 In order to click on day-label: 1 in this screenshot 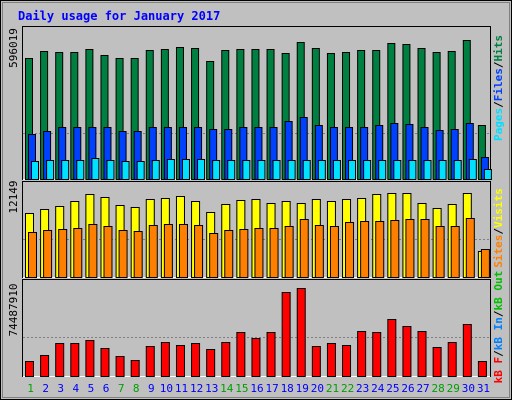, I will do `click(30, 388)`.